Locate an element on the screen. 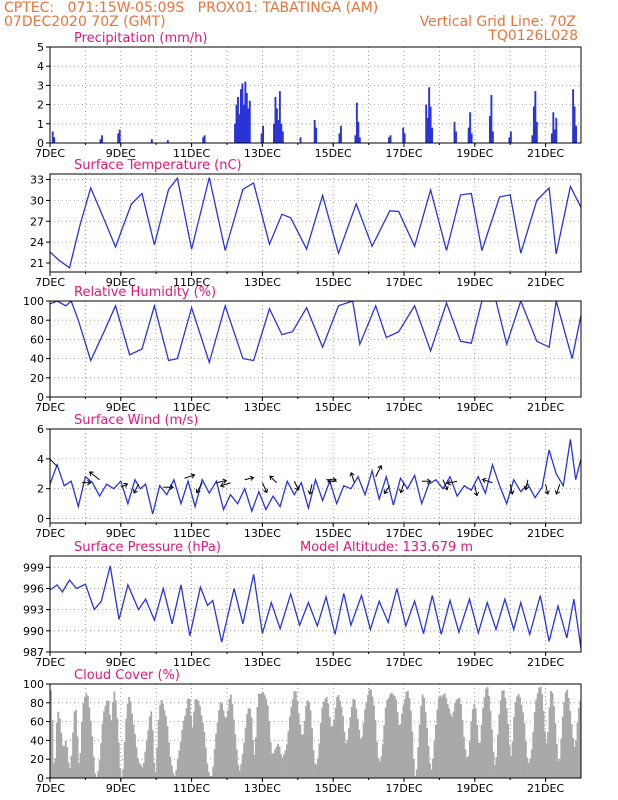 The width and height of the screenshot is (618, 800). y-tick-label: 30 is located at coordinates (37, 200).